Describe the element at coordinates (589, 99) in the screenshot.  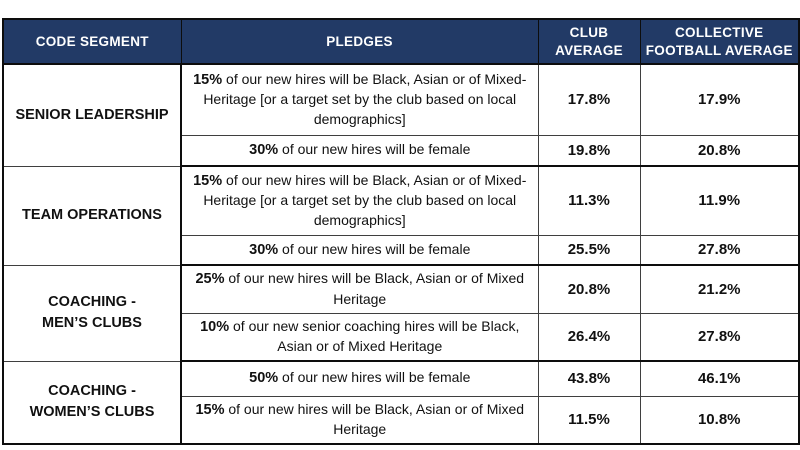
I see `club-average-value: 17.8%` at that location.